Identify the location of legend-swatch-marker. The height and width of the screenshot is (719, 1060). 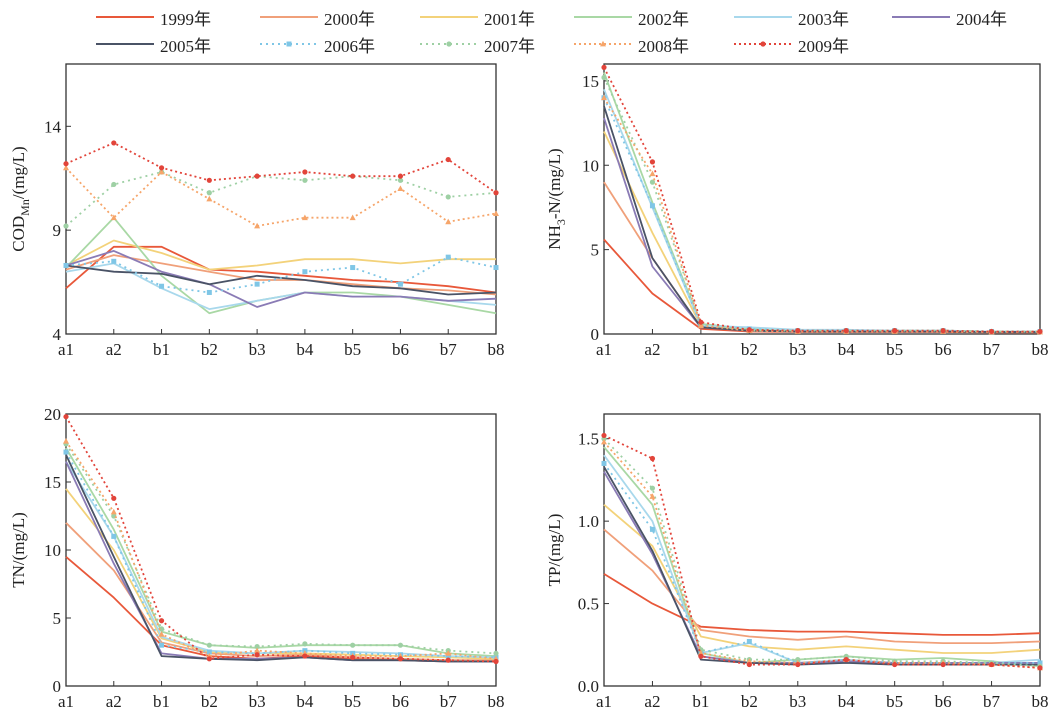
(289, 44).